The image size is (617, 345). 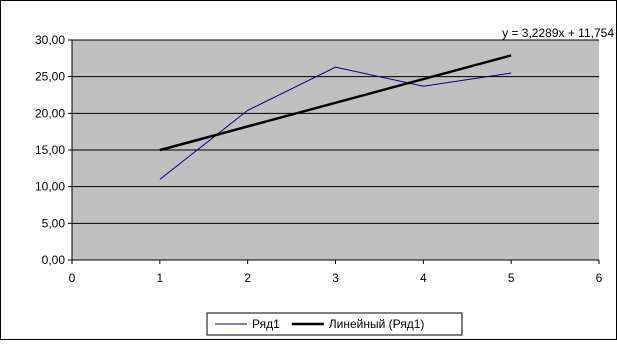 I want to click on y-tick-label: 5,00, so click(x=54, y=223).